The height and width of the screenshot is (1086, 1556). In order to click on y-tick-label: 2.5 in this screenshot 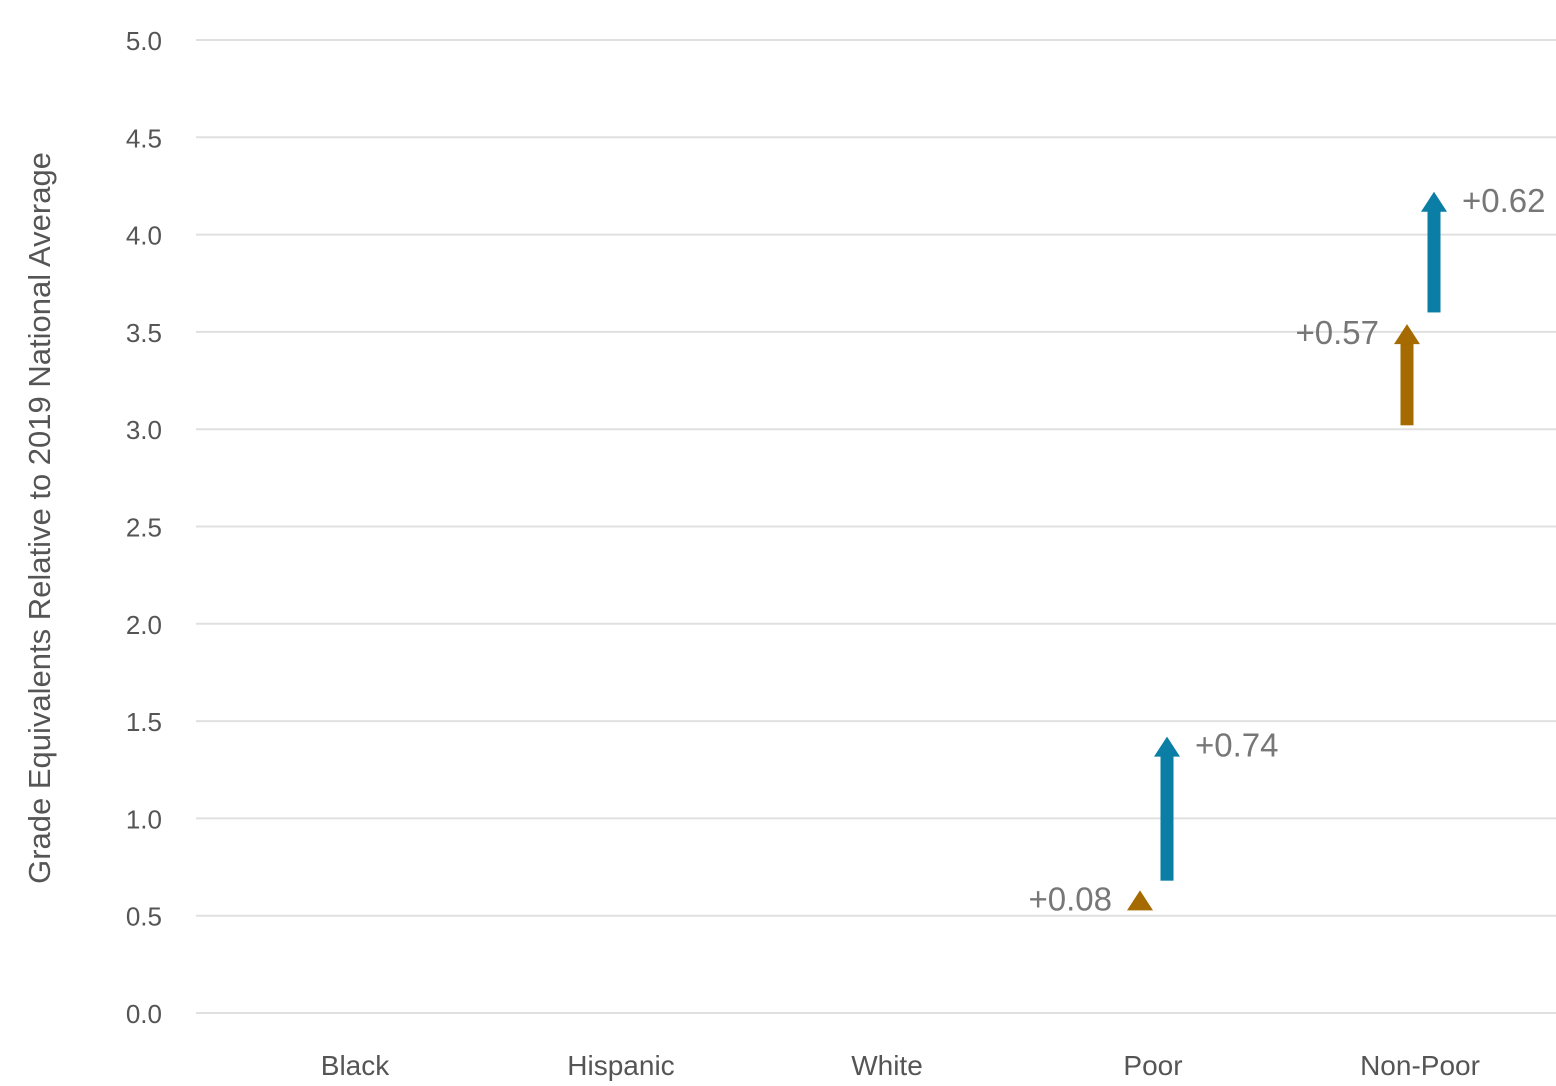, I will do `click(144, 528)`.